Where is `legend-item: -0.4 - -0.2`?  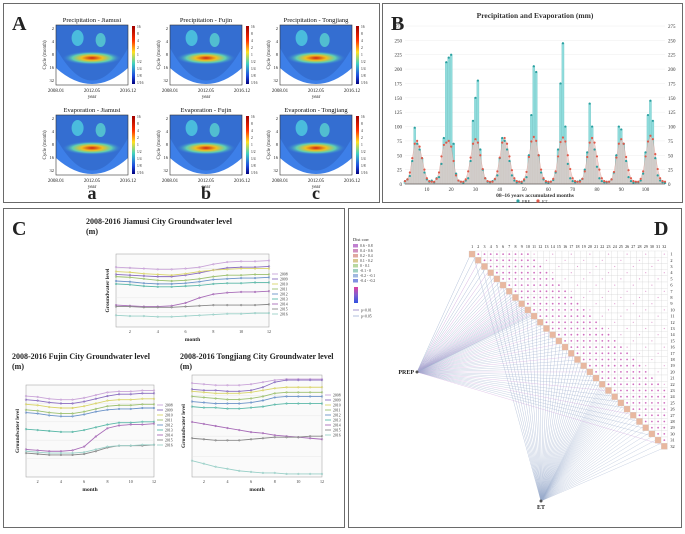
legend-item: -0.4 - -0.2 is located at coordinates (367, 281).